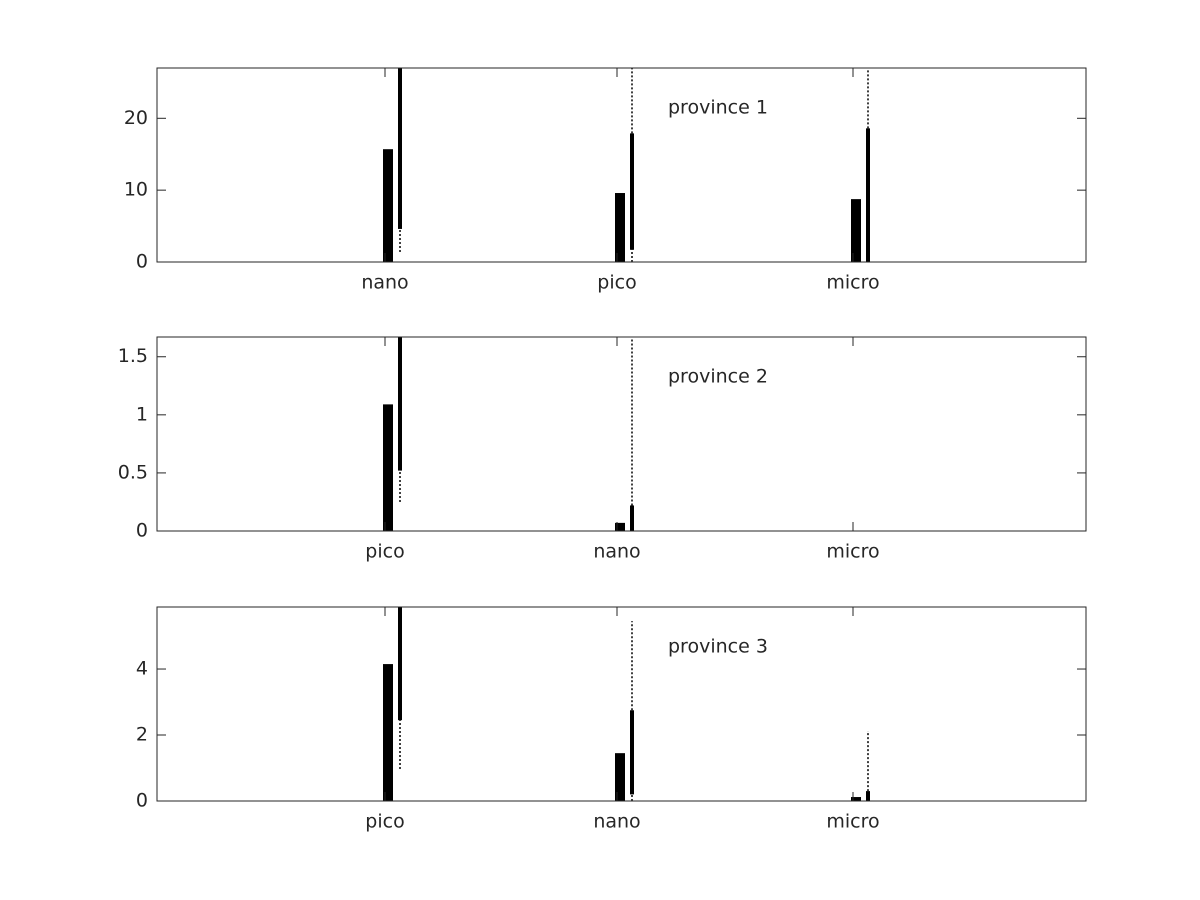 This screenshot has width=1200, height=900. What do you see at coordinates (718, 647) in the screenshot?
I see `annotation: province 3` at bounding box center [718, 647].